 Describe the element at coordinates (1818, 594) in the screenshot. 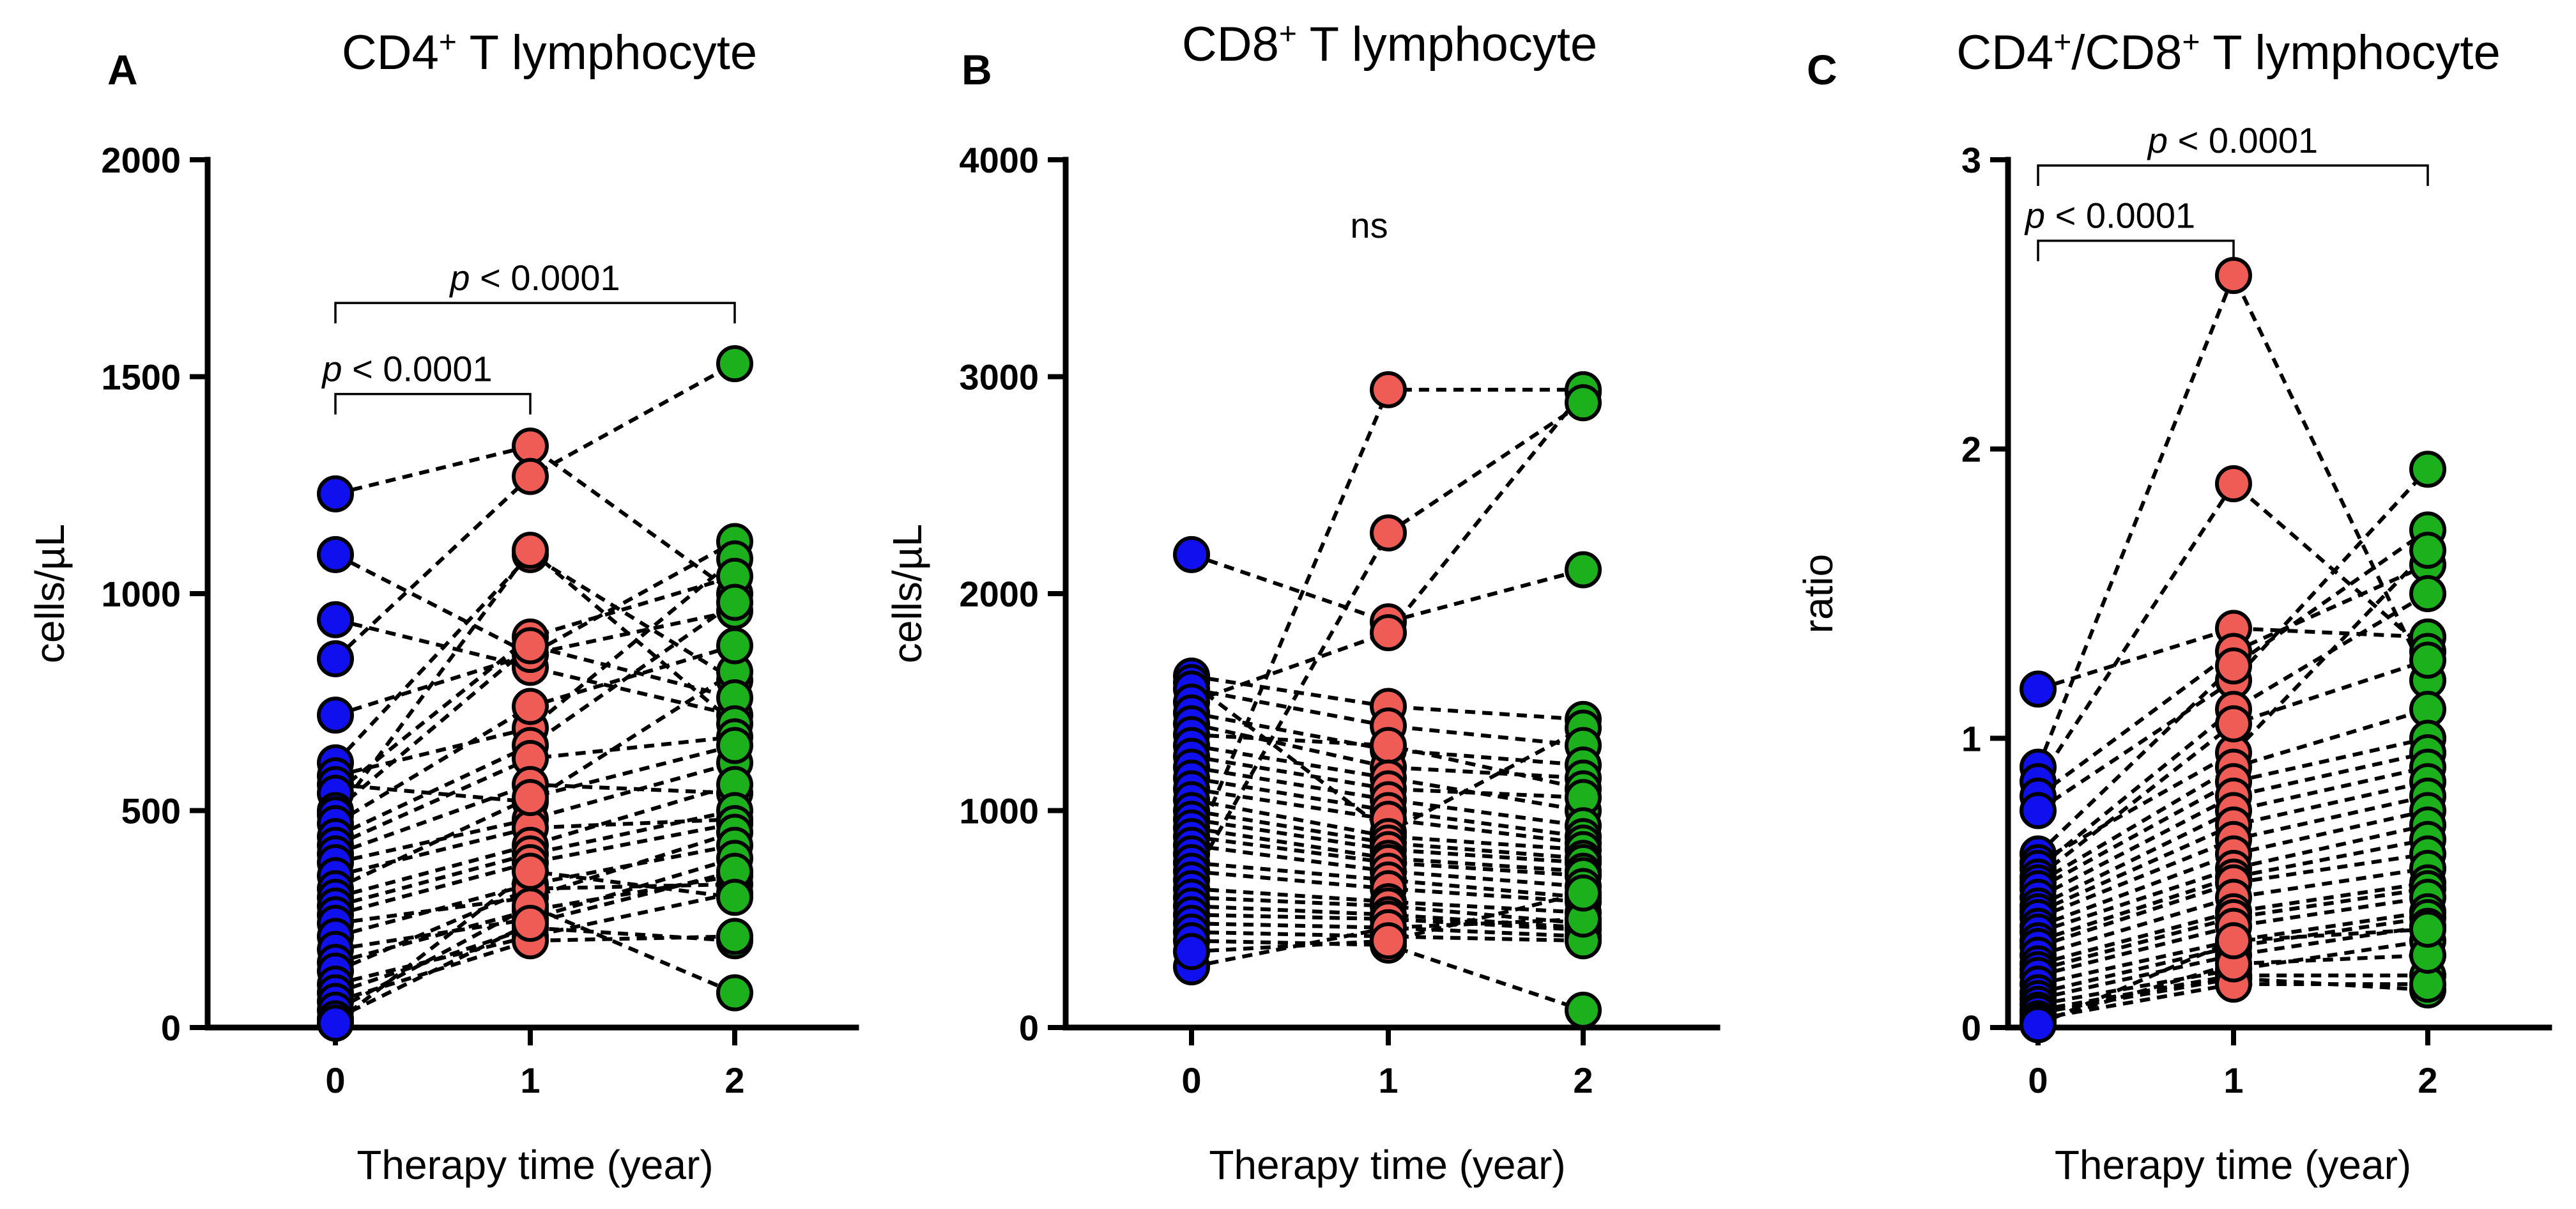

I see `y-axis-label: ratio` at that location.